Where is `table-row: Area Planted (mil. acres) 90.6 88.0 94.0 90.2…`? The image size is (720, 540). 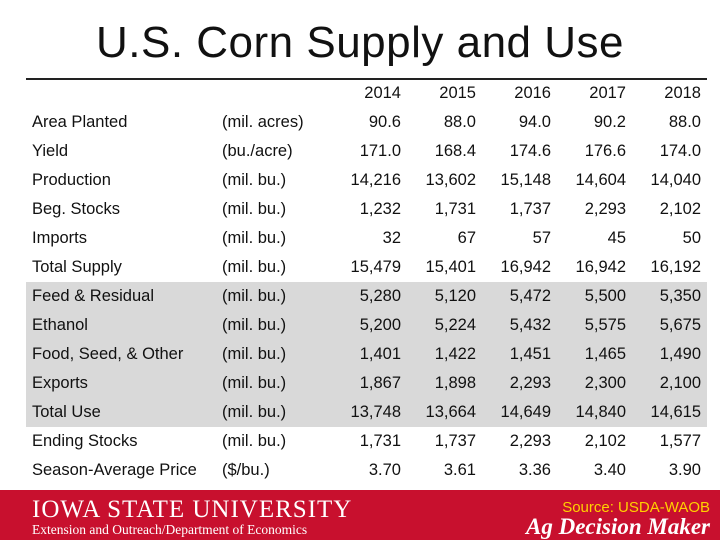 table-row: Area Planted (mil. acres) 90.6 88.0 94.0 90.2… is located at coordinates (366, 122).